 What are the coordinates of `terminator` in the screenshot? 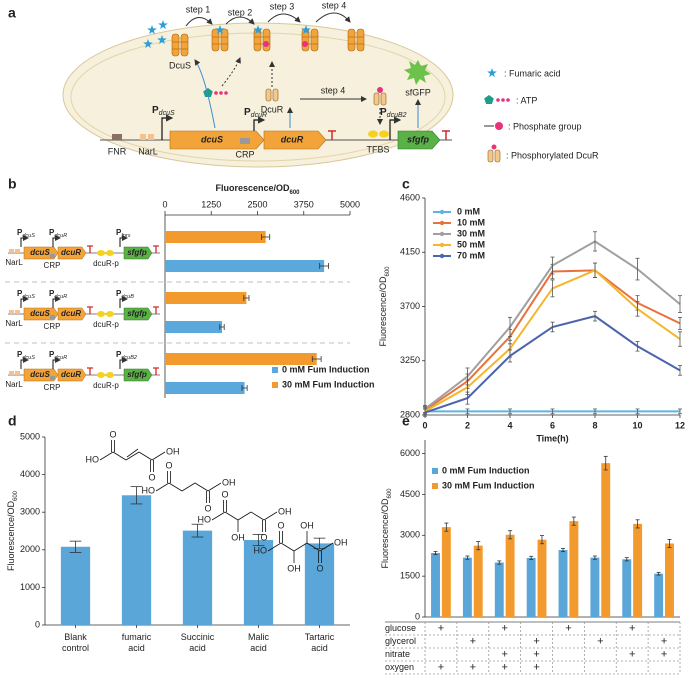 It's located at (156, 371).